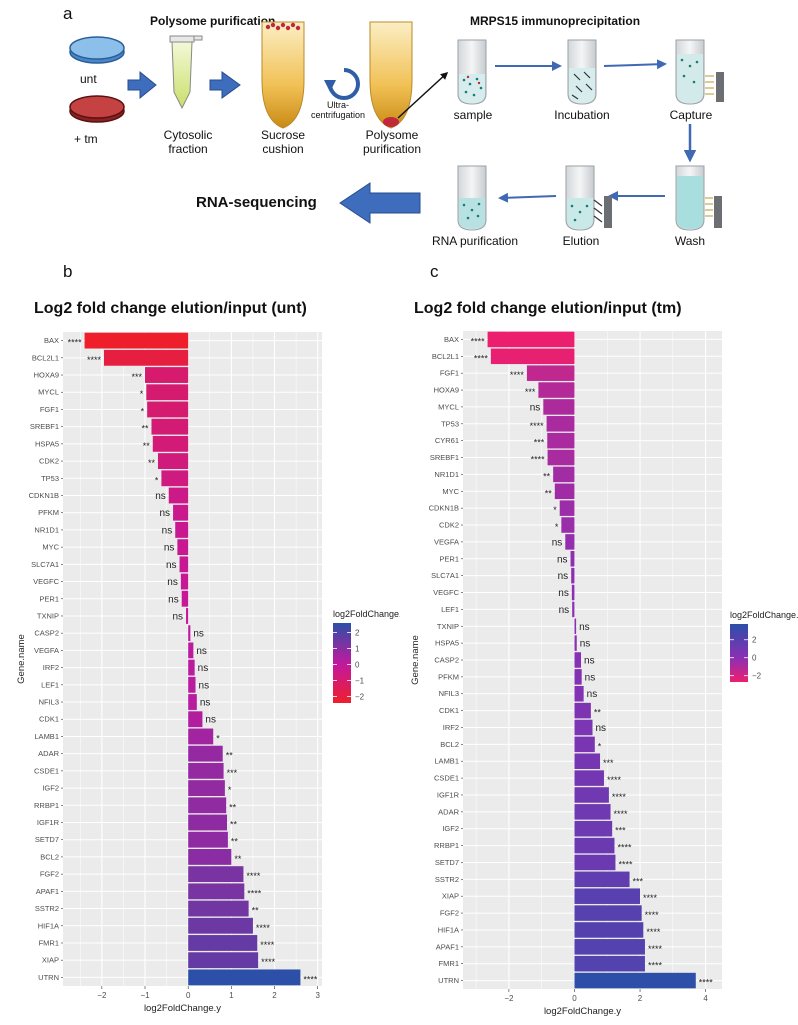  I want to click on bar-fmr1, so click(223, 943).